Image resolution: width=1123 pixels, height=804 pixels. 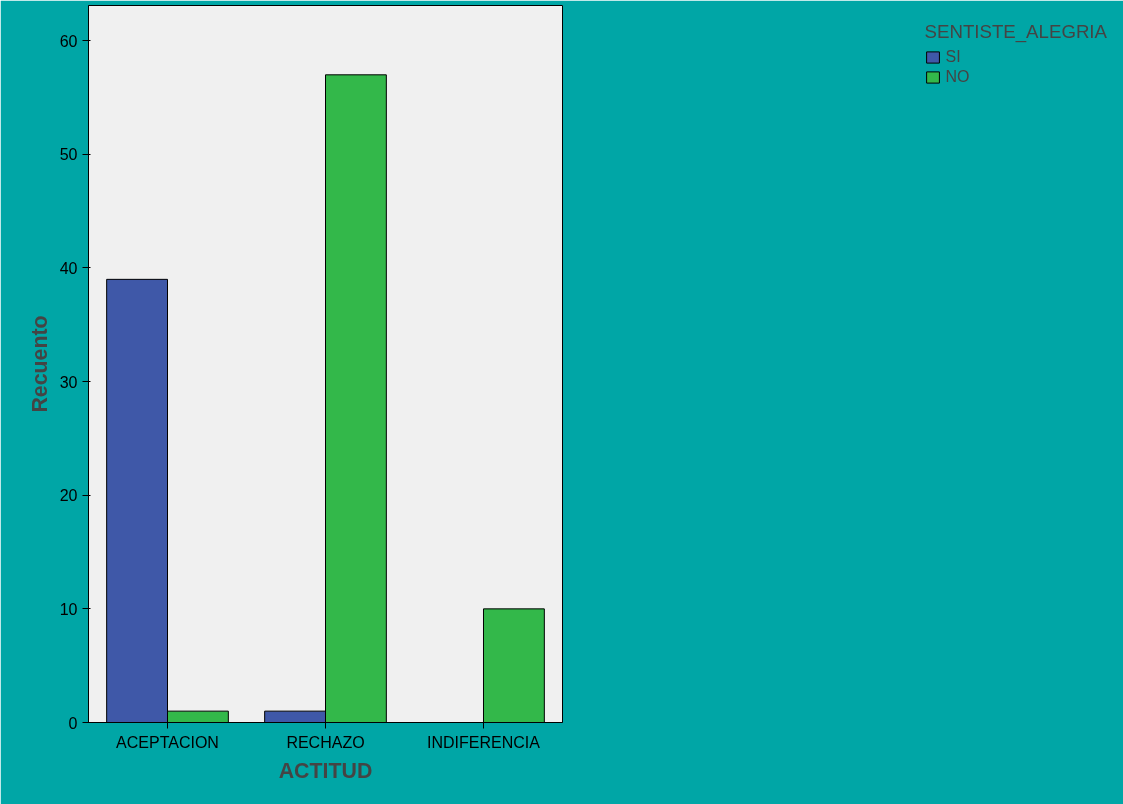 I want to click on legend-label: NO, so click(x=957, y=77).